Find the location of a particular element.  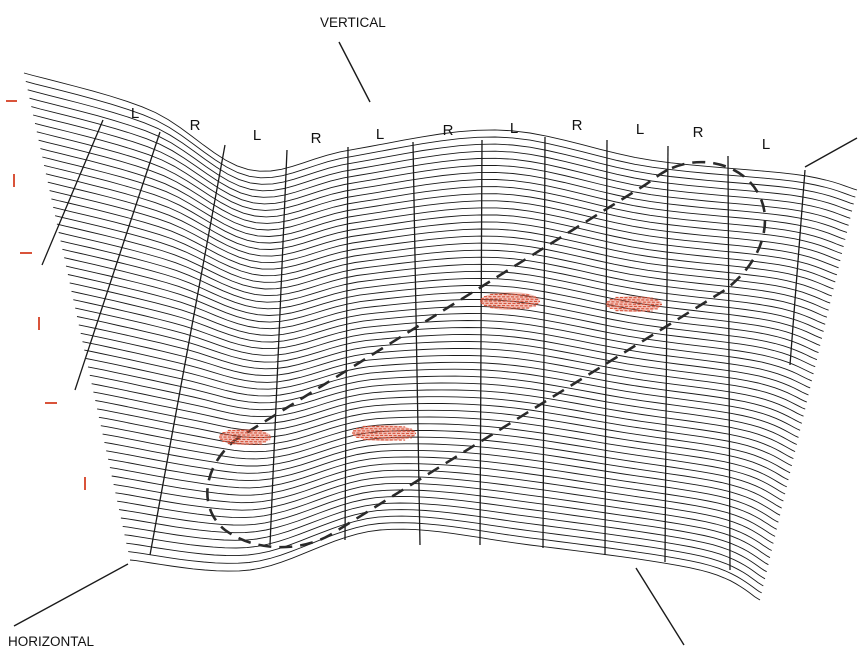

vertical-pointer-line is located at coordinates (354, 72).